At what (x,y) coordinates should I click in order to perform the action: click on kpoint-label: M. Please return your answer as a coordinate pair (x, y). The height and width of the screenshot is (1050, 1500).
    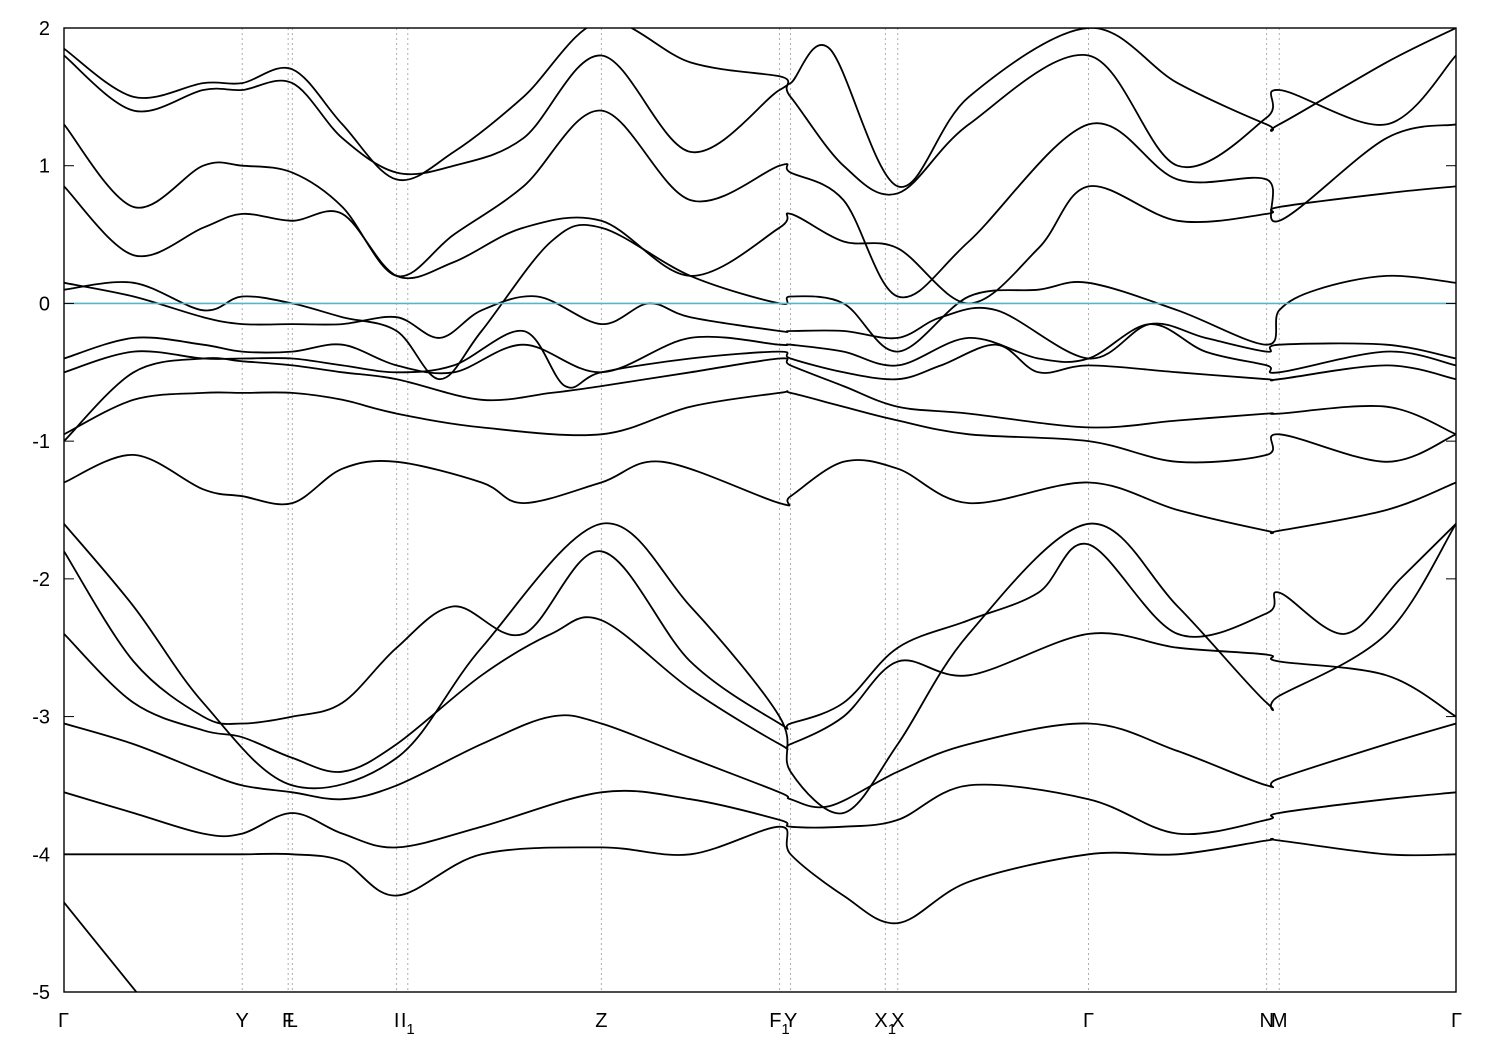
    Looking at the image, I should click on (1279, 1021).